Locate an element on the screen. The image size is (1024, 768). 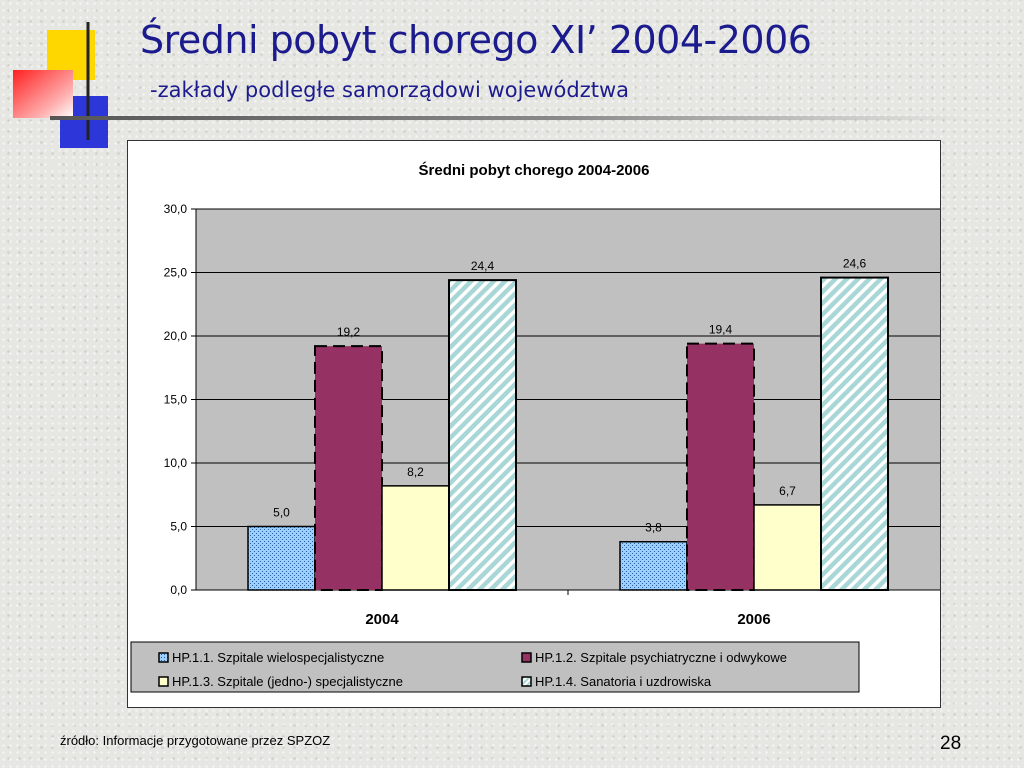
y-tick-label: 5,0 is located at coordinates (178, 527).